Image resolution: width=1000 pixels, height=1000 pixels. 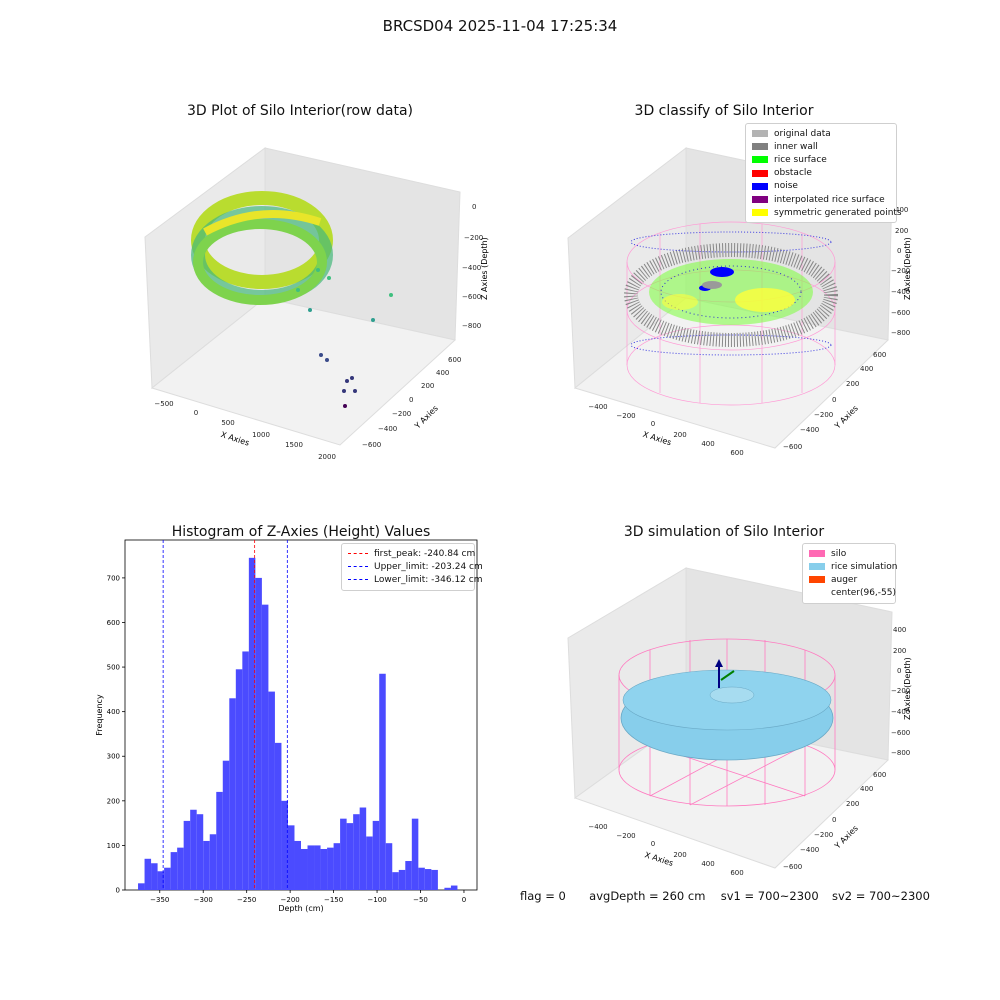 What do you see at coordinates (308, 897) in the screenshot?
I see `histogram-x-ticks: −350 −300 −250 −200 −150 −100 −50 0` at bounding box center [308, 897].